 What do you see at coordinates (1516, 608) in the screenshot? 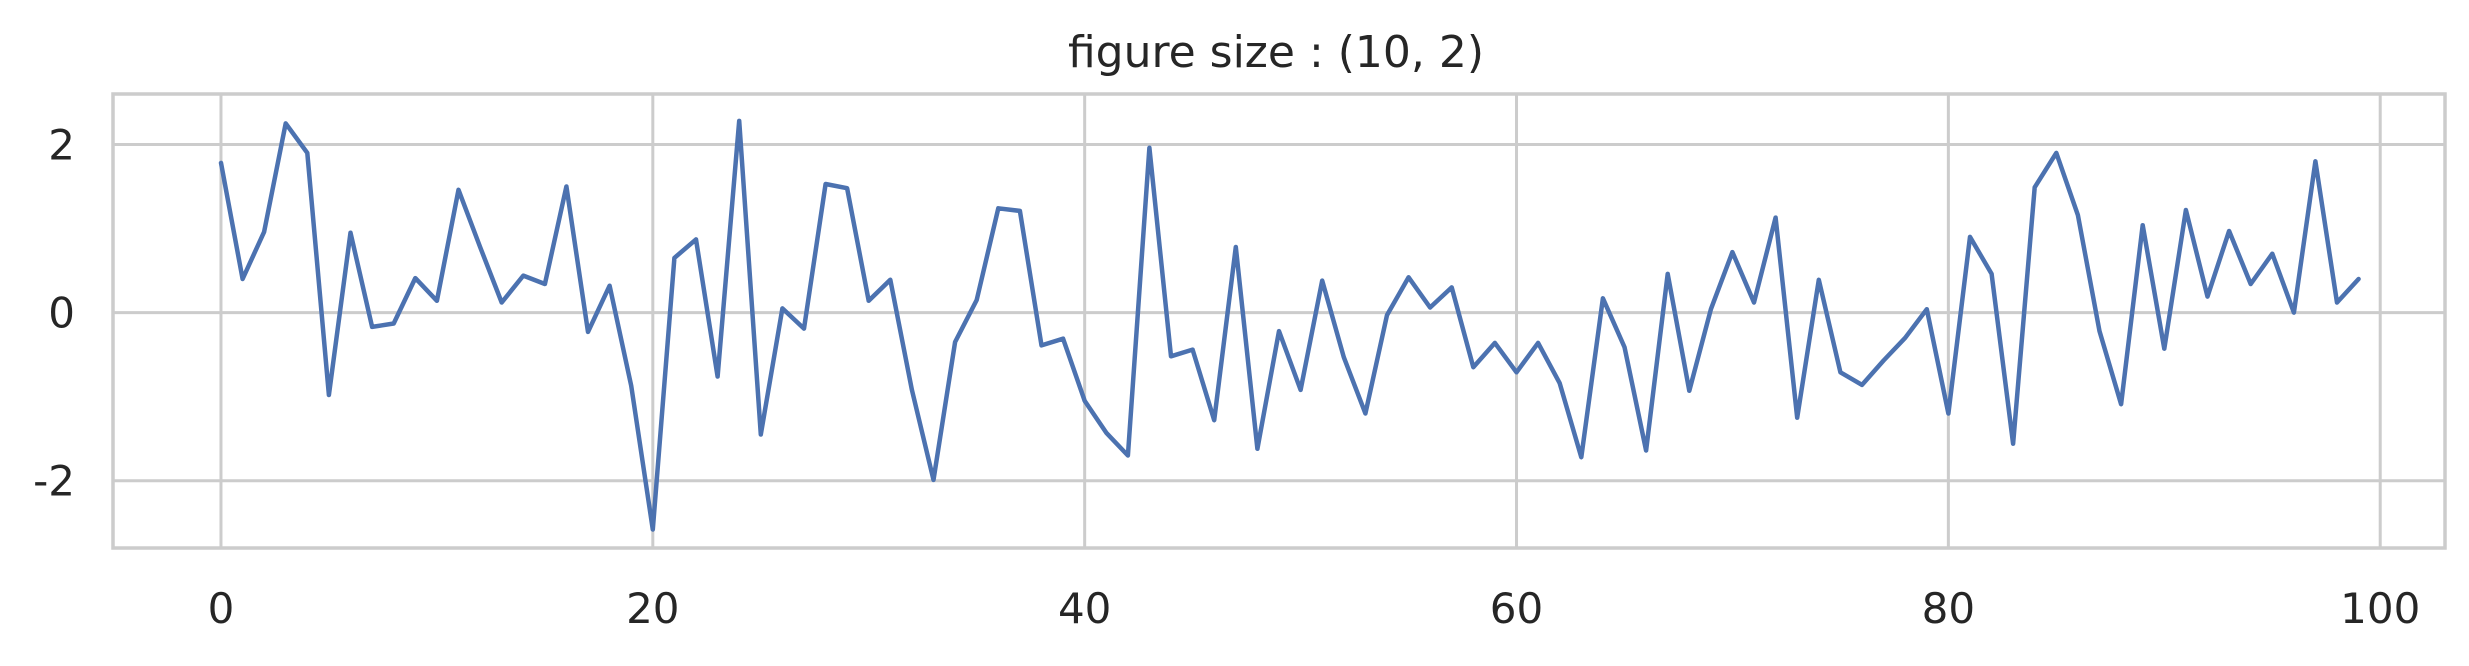
I see `x-tick-label: 60` at bounding box center [1516, 608].